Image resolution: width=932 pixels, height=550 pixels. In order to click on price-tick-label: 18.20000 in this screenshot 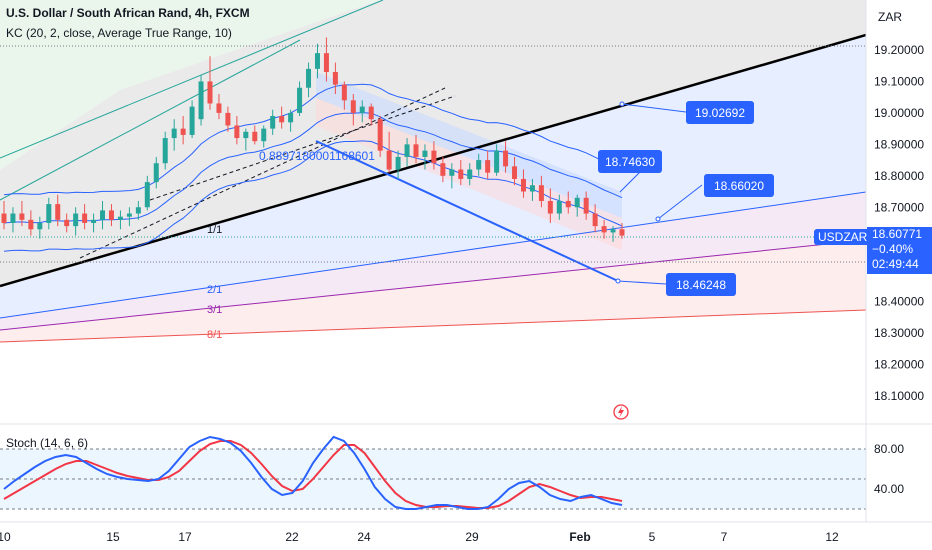, I will do `click(899, 365)`.